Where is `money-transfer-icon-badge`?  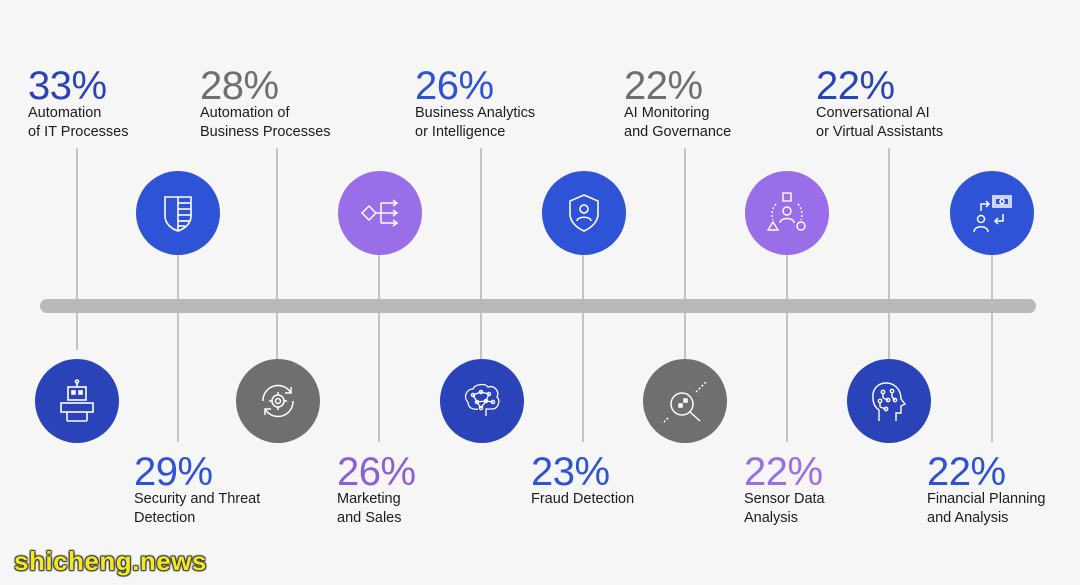 money-transfer-icon-badge is located at coordinates (992, 213).